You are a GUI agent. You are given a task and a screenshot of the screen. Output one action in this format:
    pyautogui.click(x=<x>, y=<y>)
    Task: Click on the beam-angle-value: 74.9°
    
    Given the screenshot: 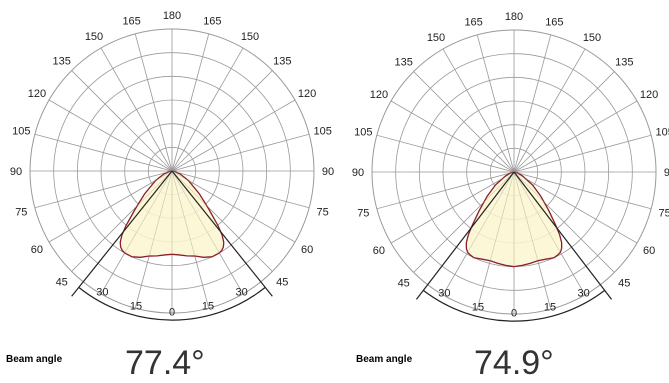 What is the action you would take?
    pyautogui.click(x=514, y=363)
    